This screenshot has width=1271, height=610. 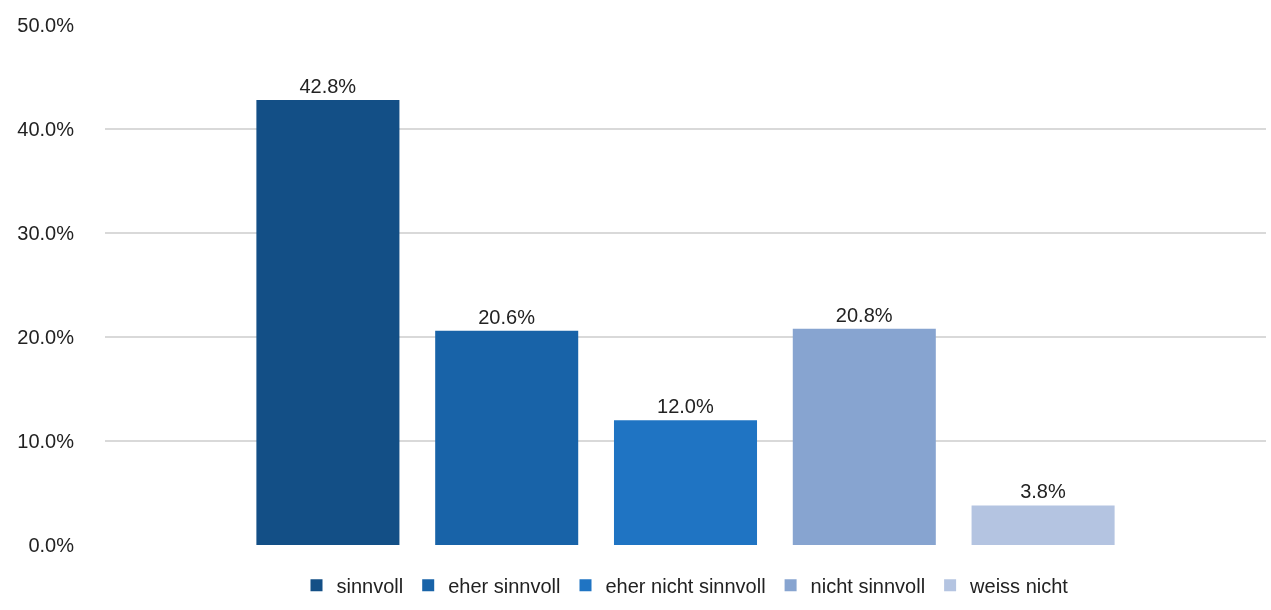 I want to click on legend-label: nicht sinnvoll, so click(x=868, y=586).